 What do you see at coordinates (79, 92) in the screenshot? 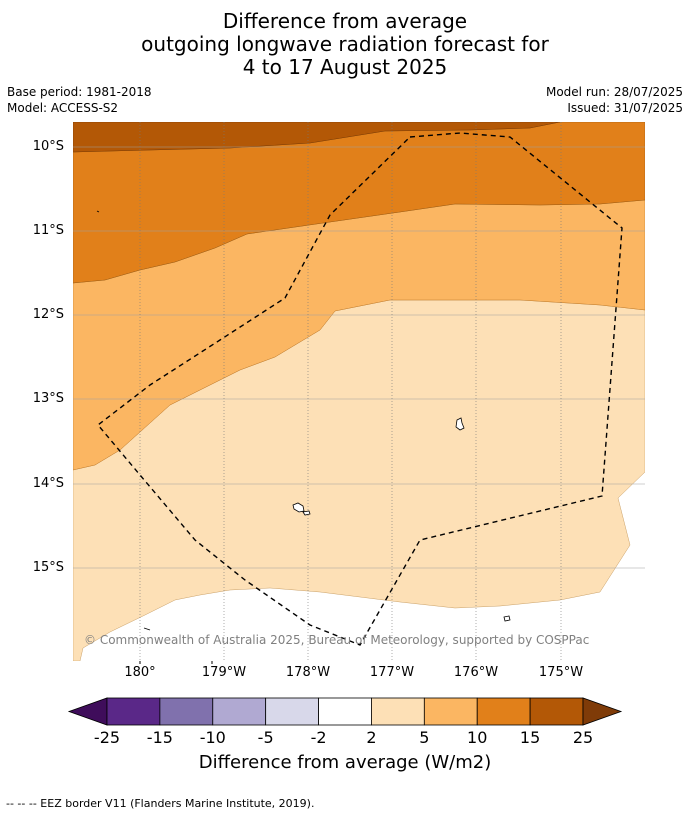
I see `base-period-text: Base period: 1981-2018` at bounding box center [79, 92].